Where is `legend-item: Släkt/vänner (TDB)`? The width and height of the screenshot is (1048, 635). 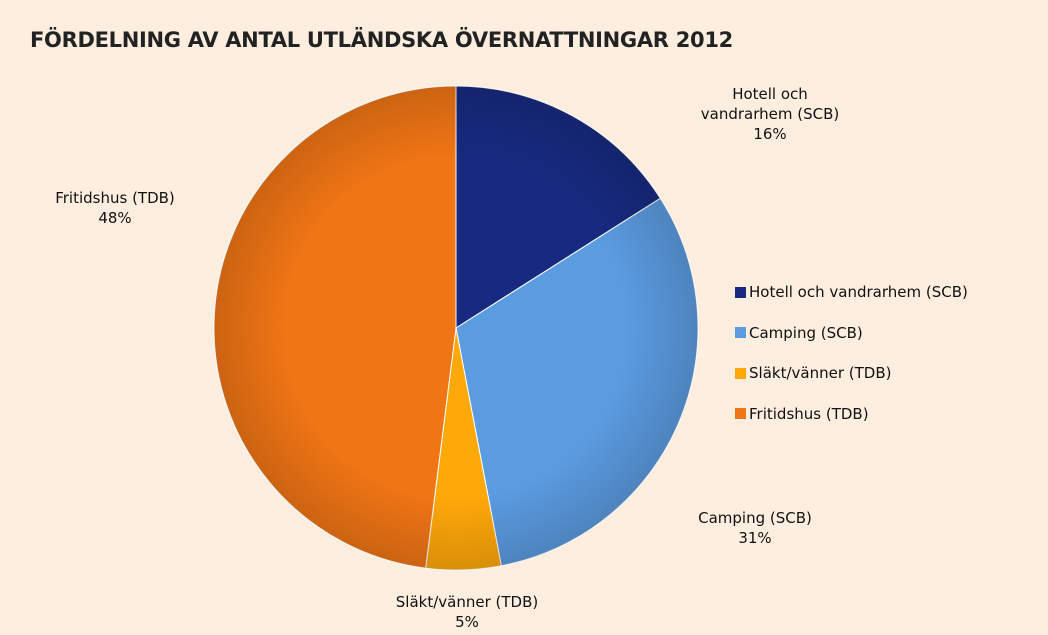 legend-item: Släkt/vänner (TDB) is located at coordinates (813, 373).